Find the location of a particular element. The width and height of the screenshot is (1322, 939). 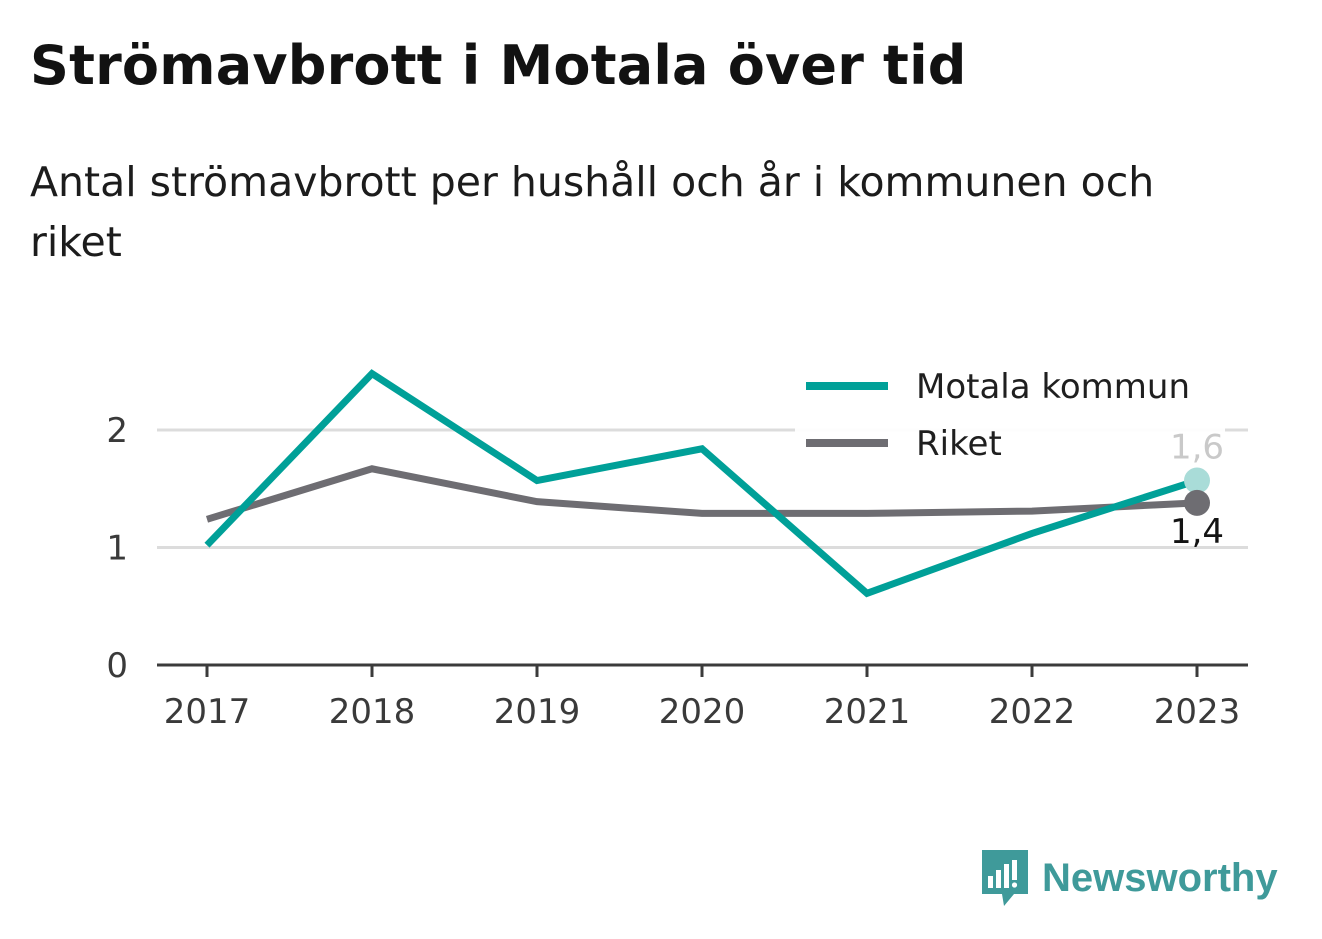

end-markers: 1,6 1,4 is located at coordinates (1197, 490).